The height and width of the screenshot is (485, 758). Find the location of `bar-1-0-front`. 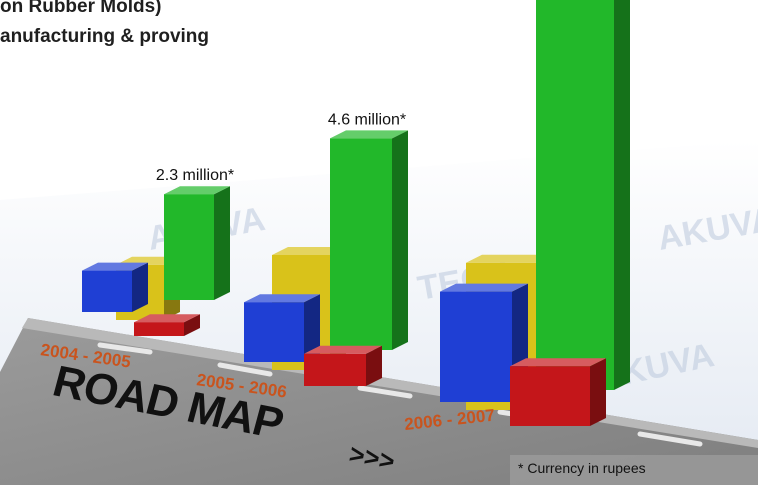

bar-1-0-front is located at coordinates (274, 332).